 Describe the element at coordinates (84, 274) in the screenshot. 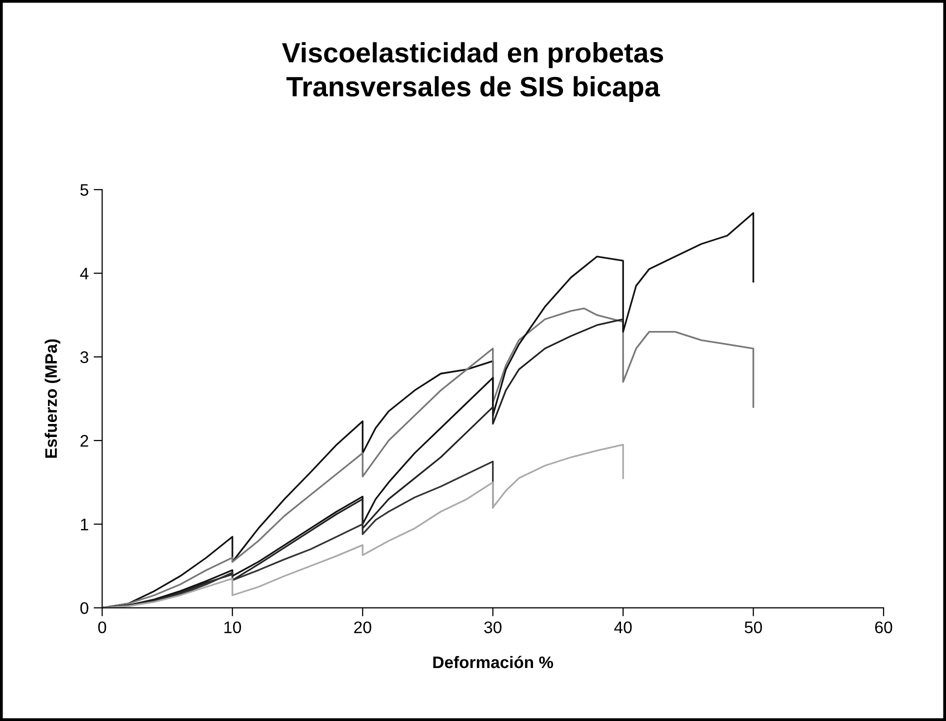

I see `y-tick-label: 4` at that location.